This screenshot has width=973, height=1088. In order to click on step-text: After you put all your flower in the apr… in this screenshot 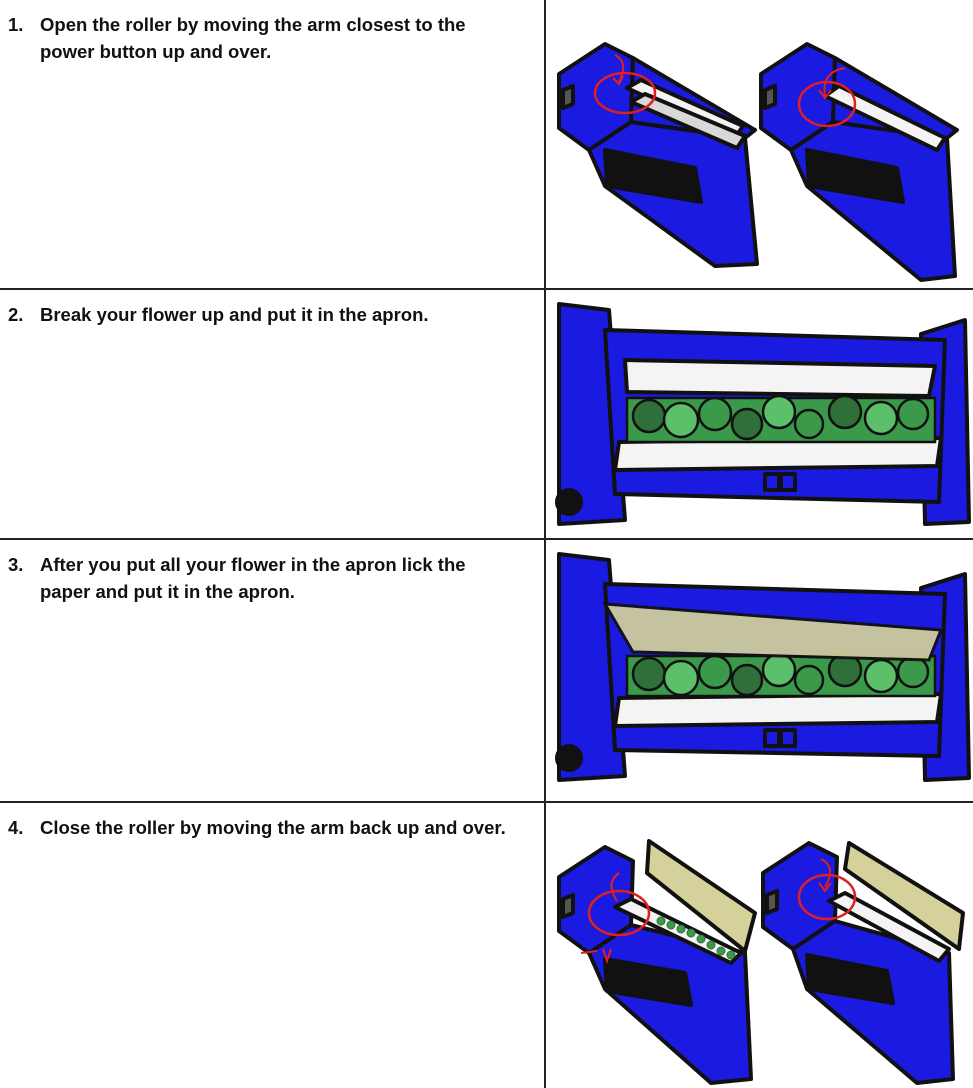, I will do `click(253, 578)`.